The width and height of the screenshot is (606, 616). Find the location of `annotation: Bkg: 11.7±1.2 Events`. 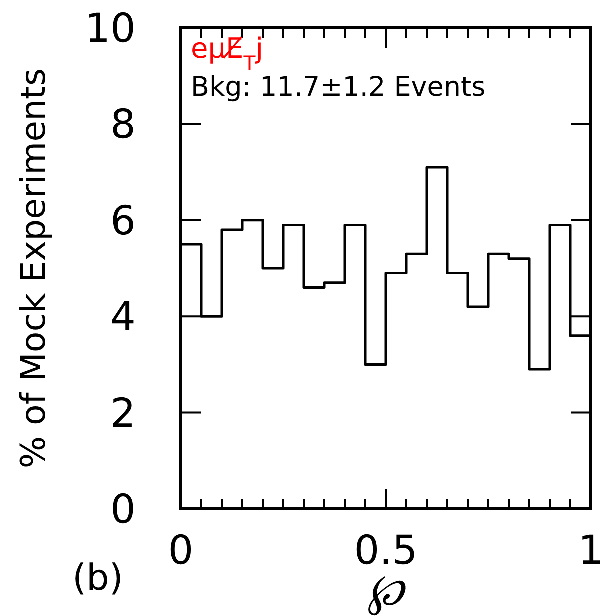

annotation: Bkg: 11.7±1.2 Events is located at coordinates (338, 87).